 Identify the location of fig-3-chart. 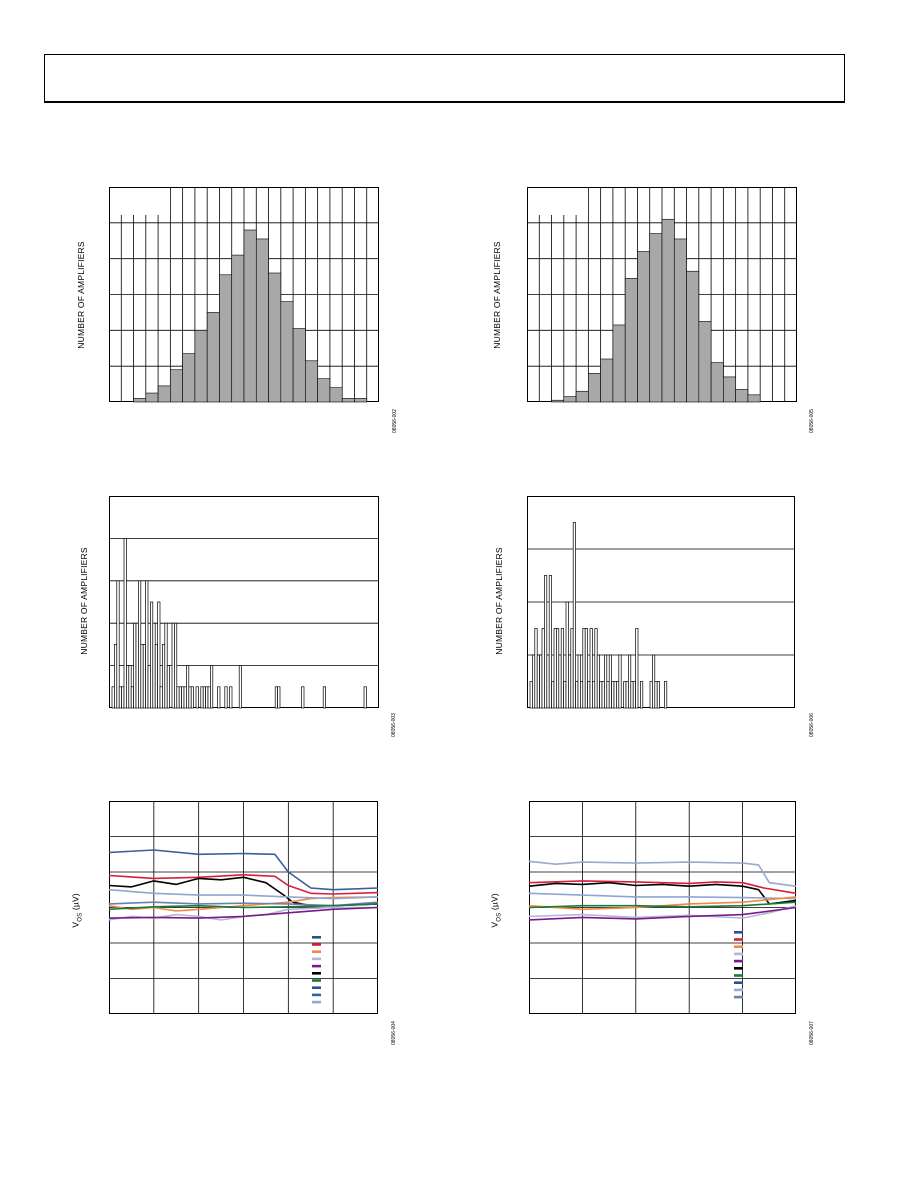
(244, 602).